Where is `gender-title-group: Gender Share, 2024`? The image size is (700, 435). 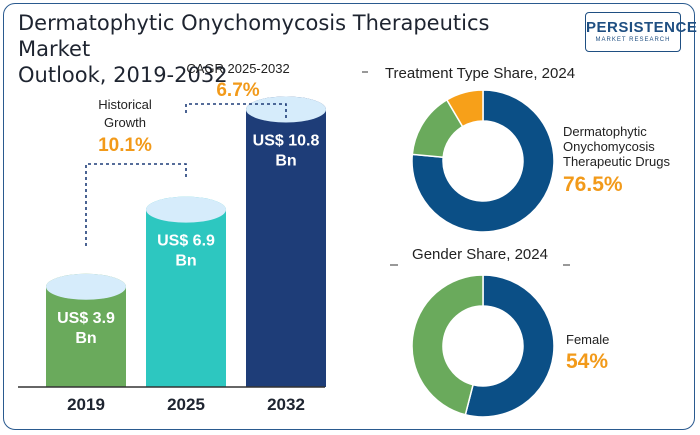
gender-title-group: Gender Share, 2024 is located at coordinates (480, 260).